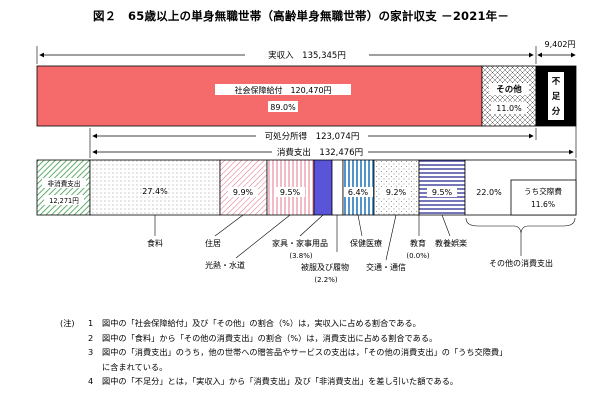 The width and height of the screenshot is (602, 416). Describe the element at coordinates (560, 44) in the screenshot. I see `deficit-value-label: 9,402円` at that location.